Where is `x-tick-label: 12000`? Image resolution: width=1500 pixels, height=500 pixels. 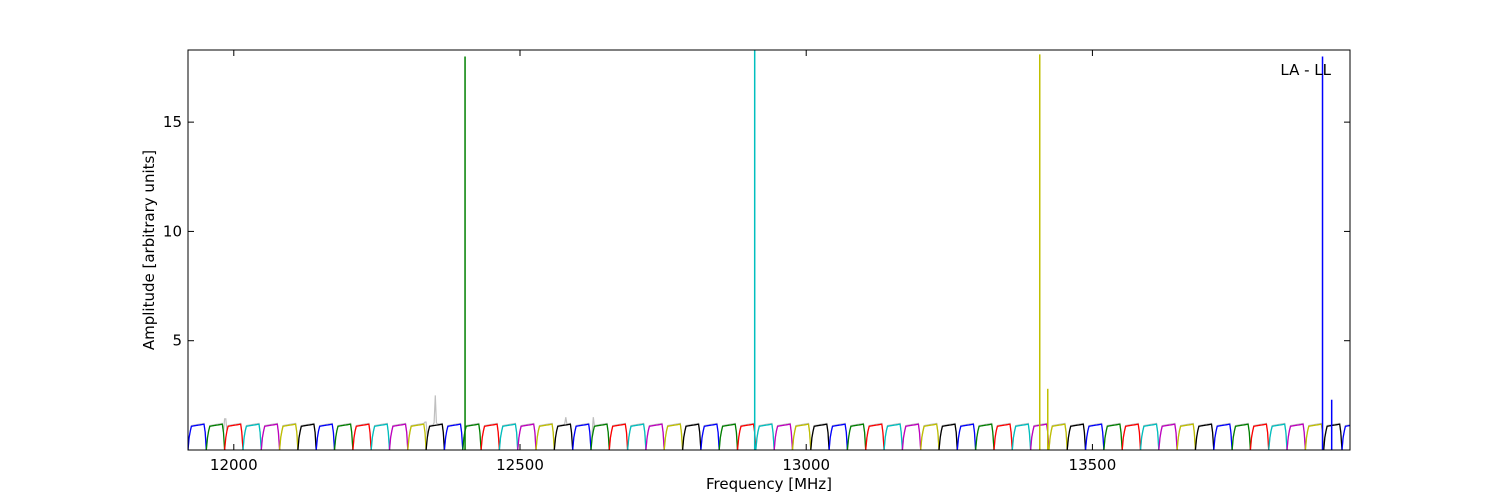
x-tick-label: 12000 is located at coordinates (234, 465).